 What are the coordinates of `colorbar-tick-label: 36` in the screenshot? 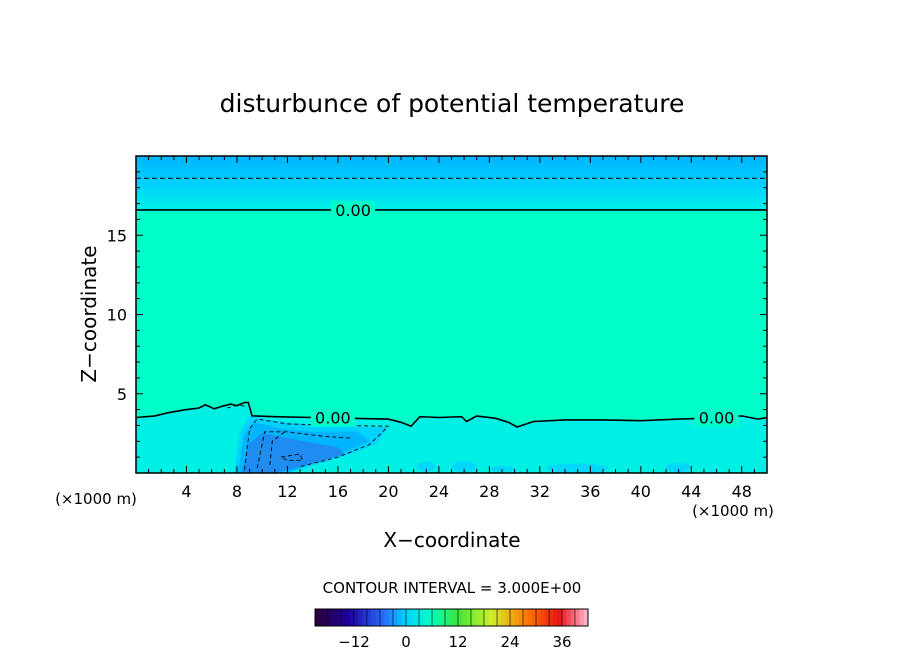 It's located at (561, 642).